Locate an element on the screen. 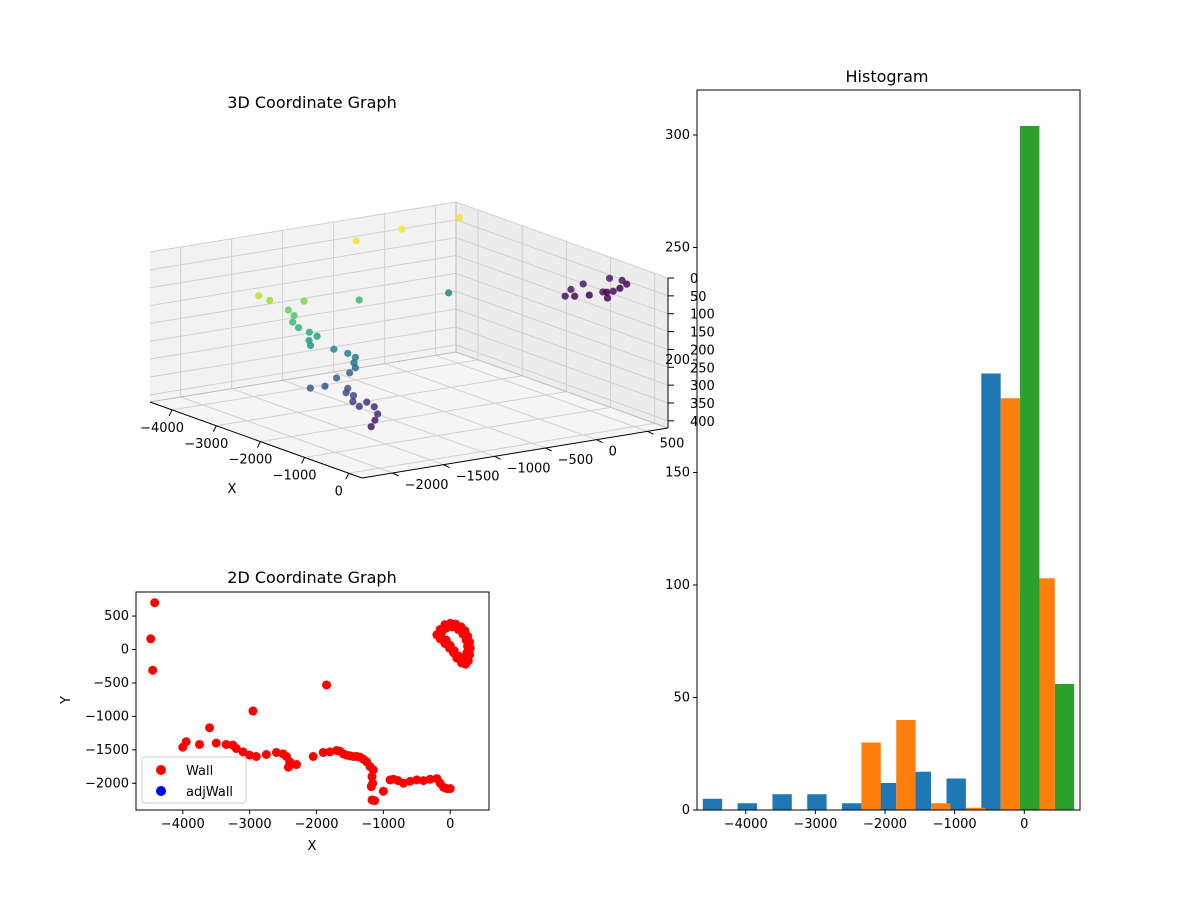 Image resolution: width=1200 pixels, height=900 pixels. chart-2d-xlabel: X is located at coordinates (312, 846).